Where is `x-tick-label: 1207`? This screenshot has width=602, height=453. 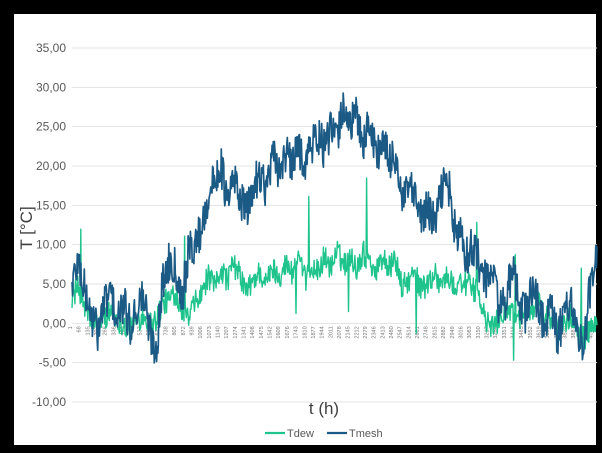 x-tick-label: 1207 is located at coordinates (227, 332).